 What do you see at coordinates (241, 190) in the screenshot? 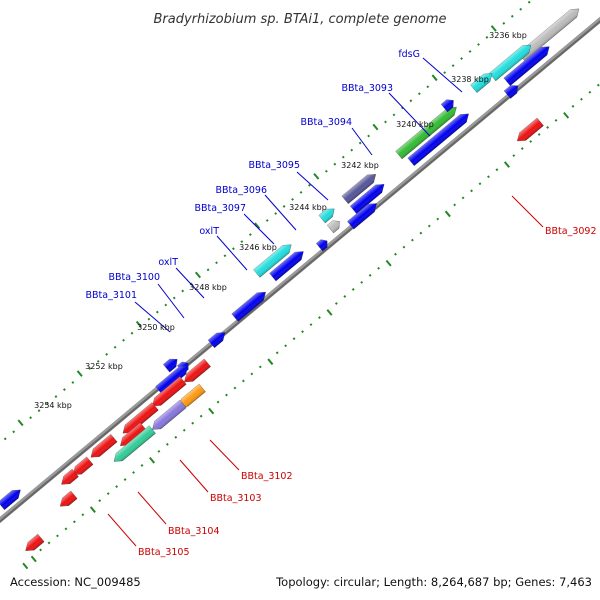
I see `gene-label: BBta_3096` at bounding box center [241, 190].